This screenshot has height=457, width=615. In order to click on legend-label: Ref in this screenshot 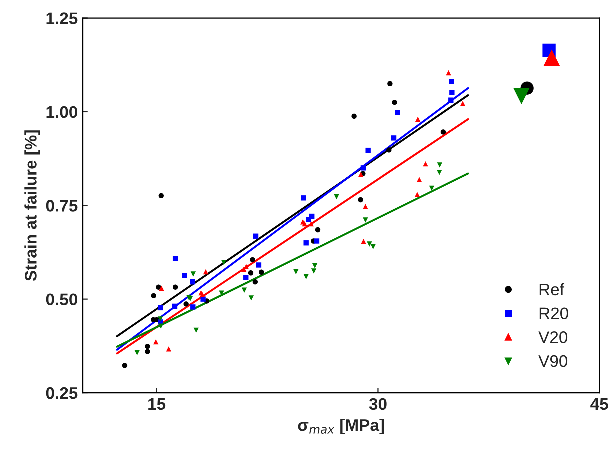, I will do `click(552, 289)`.